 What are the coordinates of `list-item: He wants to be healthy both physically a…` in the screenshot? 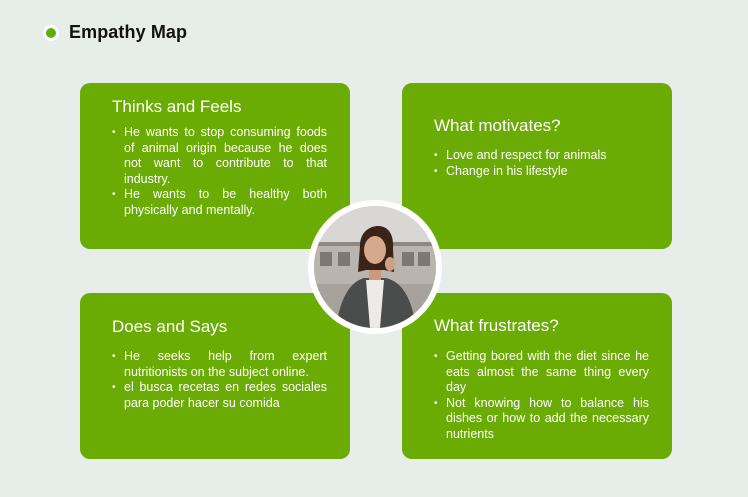 It's located at (219, 202).